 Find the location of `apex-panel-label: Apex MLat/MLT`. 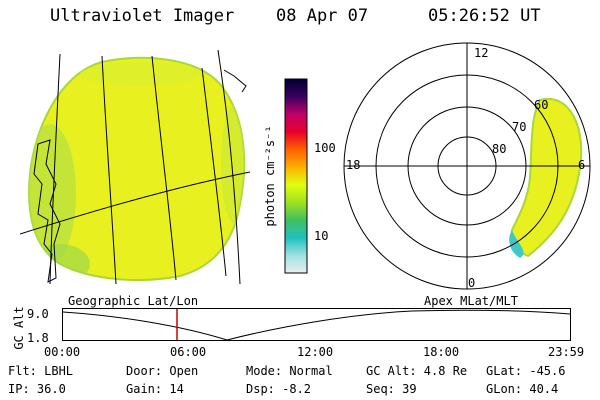

apex-panel-label: Apex MLat/MLT is located at coordinates (471, 301).